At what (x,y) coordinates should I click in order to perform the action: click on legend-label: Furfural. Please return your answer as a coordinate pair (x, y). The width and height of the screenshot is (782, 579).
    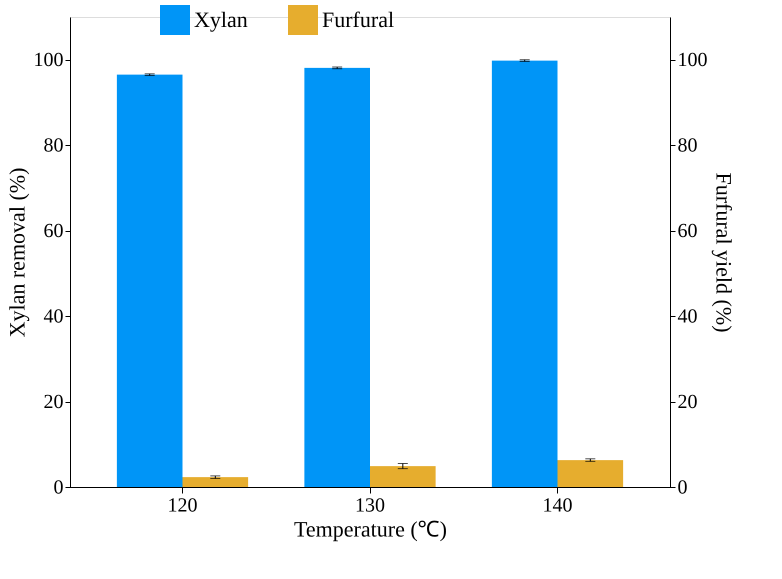
    Looking at the image, I should click on (358, 19).